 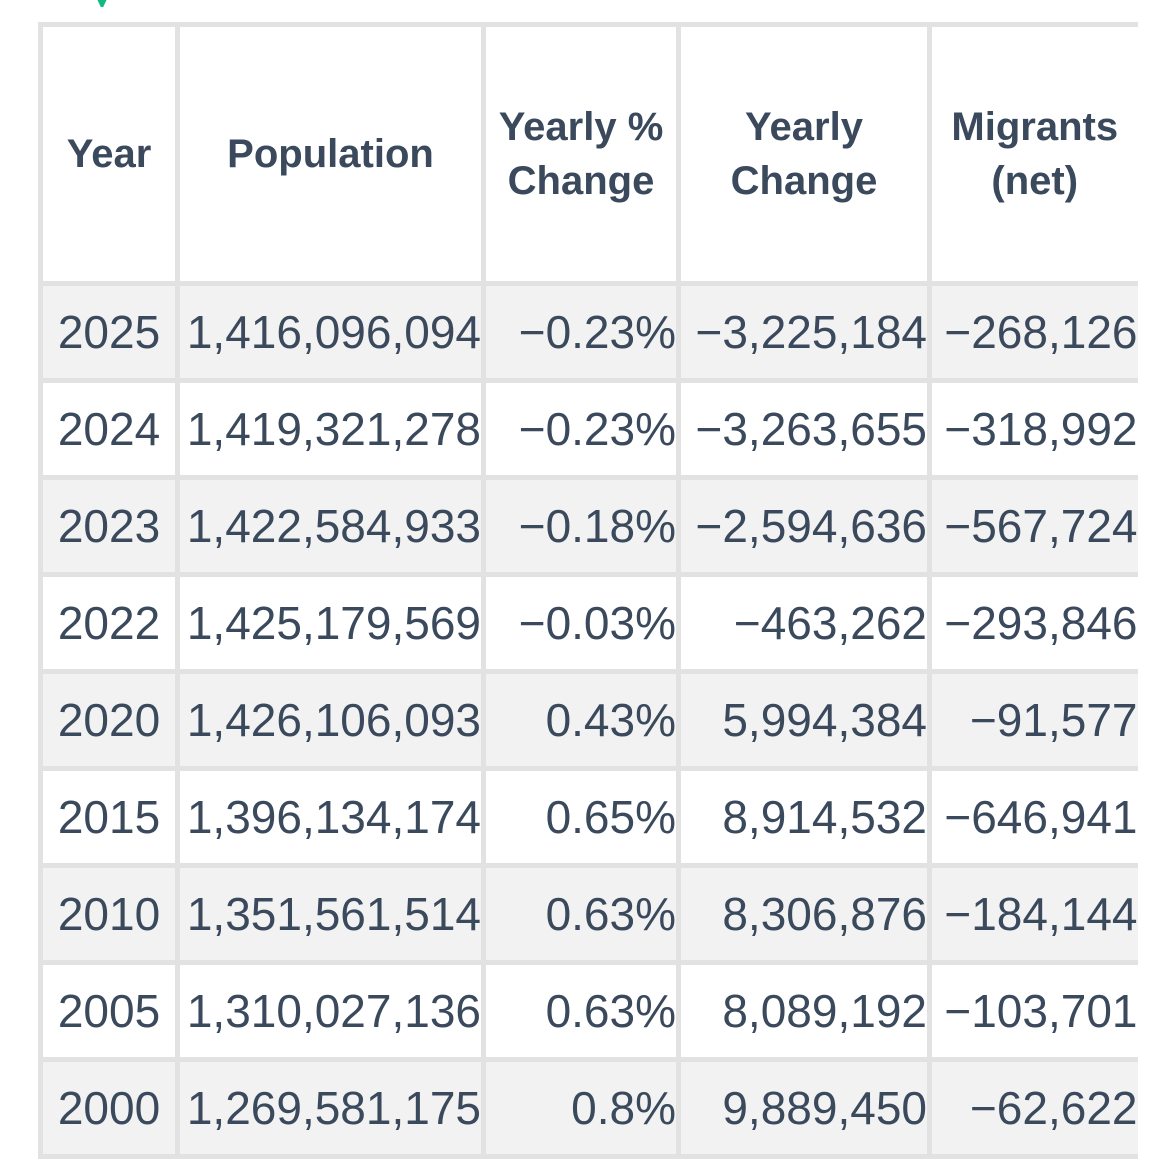 I want to click on year-cell: 2015, so click(x=109, y=817).